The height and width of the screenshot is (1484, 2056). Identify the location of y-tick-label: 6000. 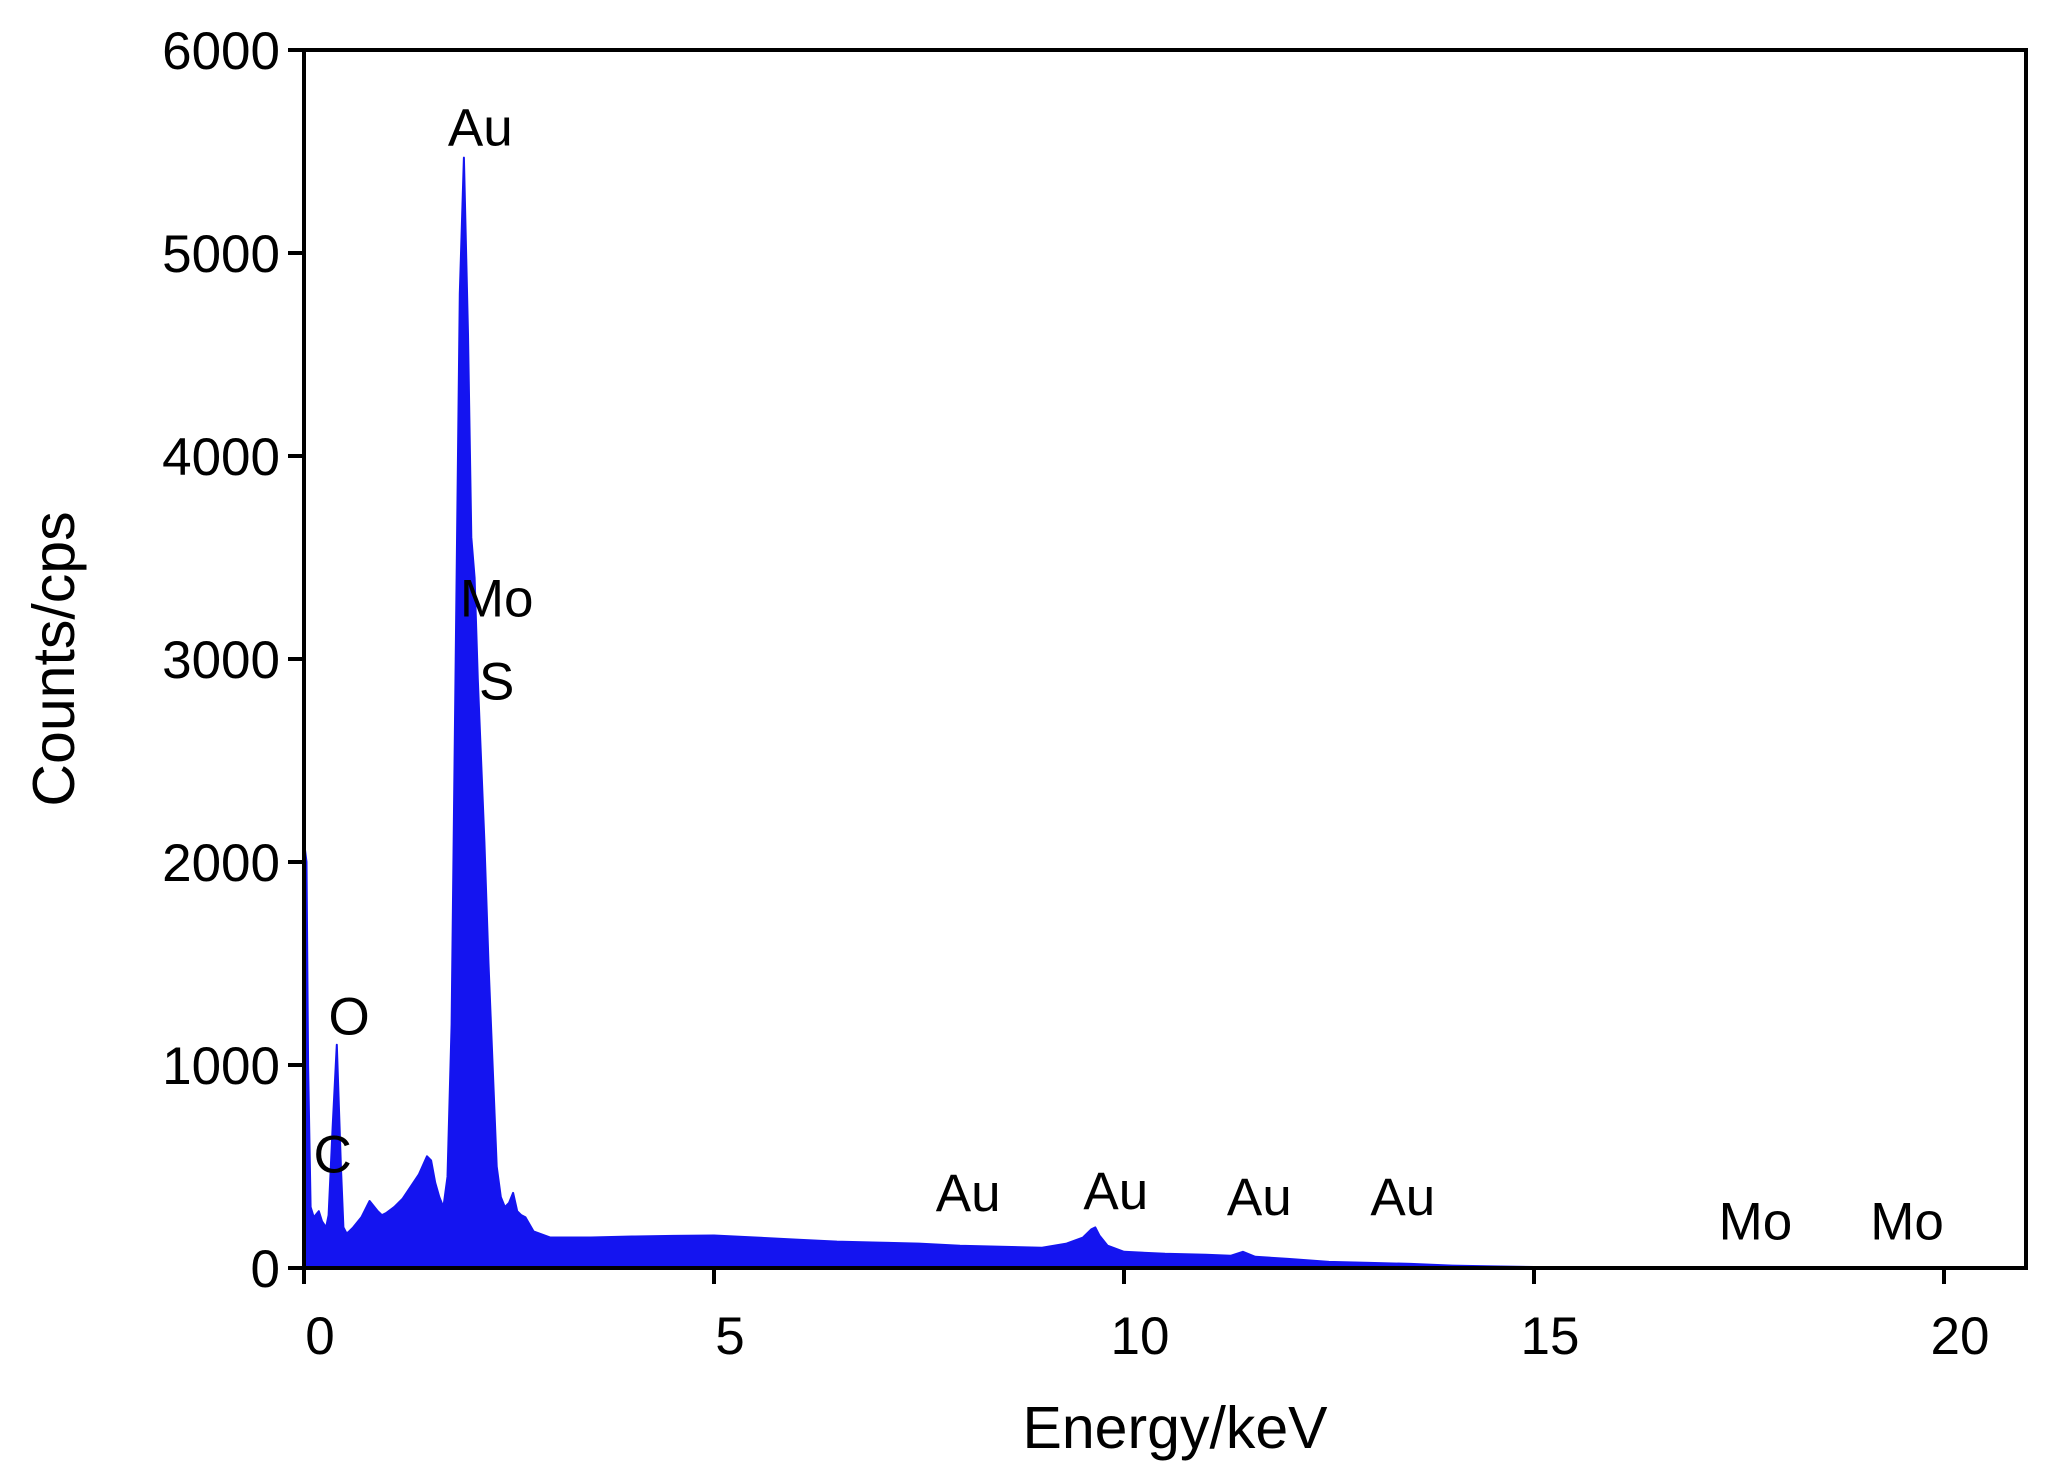
(221, 51).